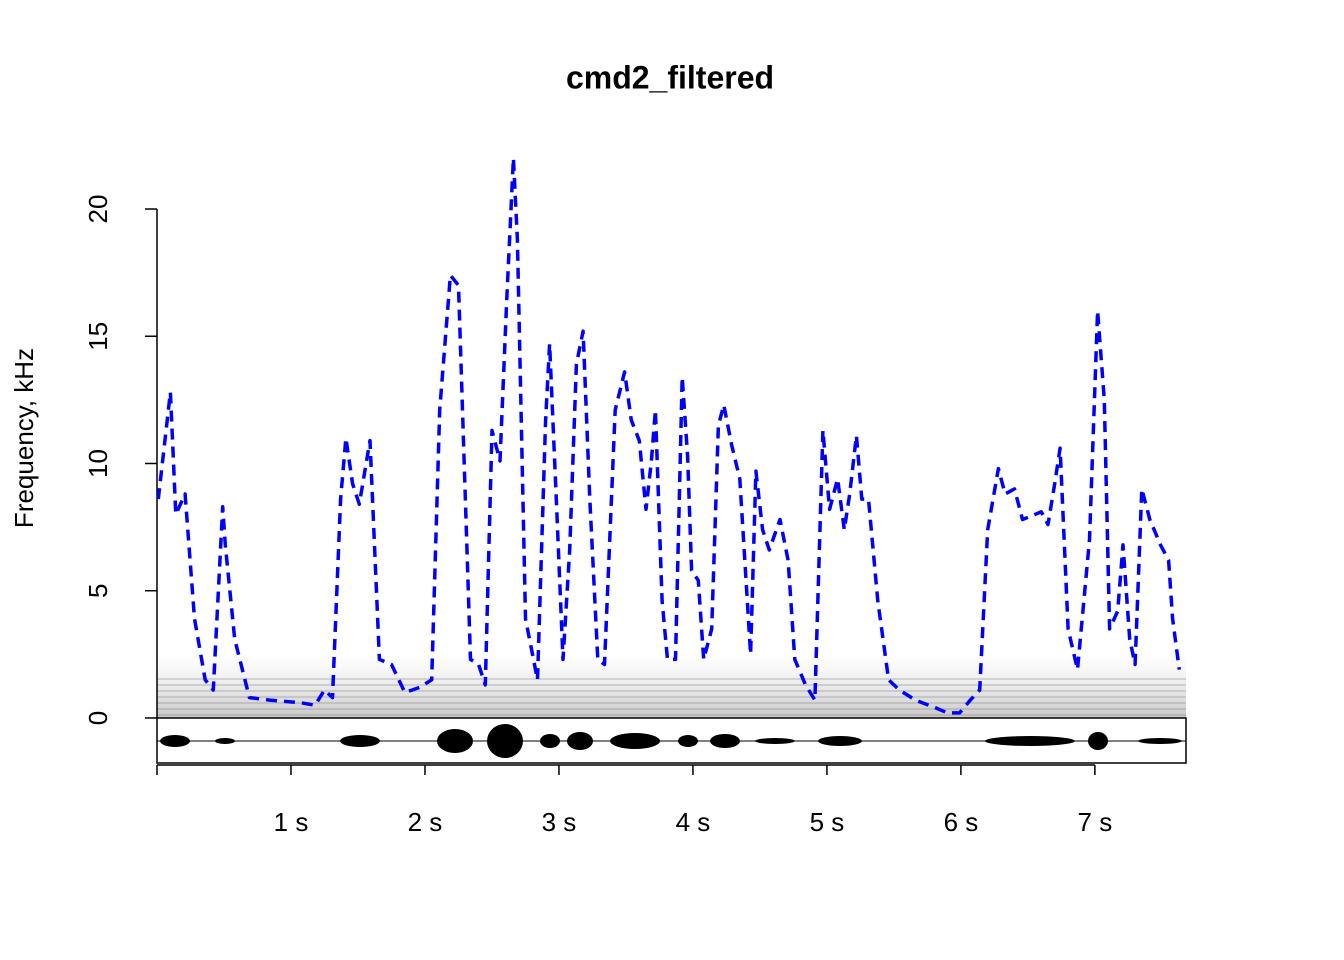 The image size is (1344, 960). I want to click on waveform, so click(671, 740).